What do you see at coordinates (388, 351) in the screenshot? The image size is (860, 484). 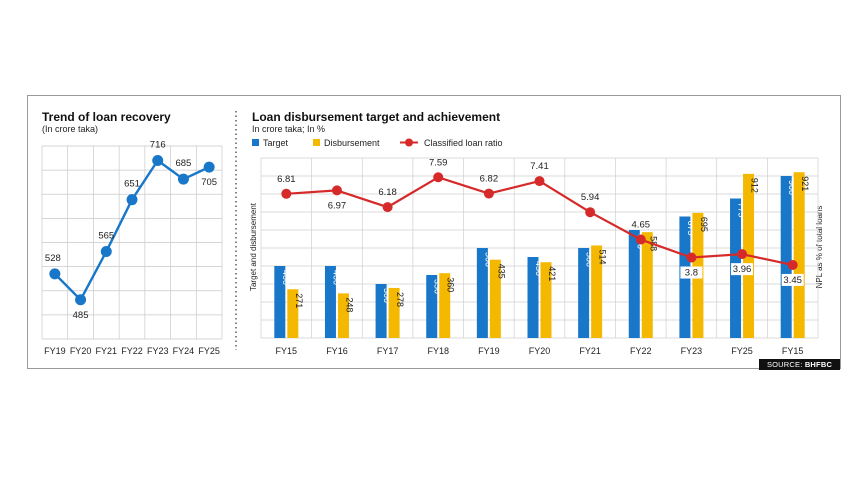 I see `disbursement-x-tick: FY17` at bounding box center [388, 351].